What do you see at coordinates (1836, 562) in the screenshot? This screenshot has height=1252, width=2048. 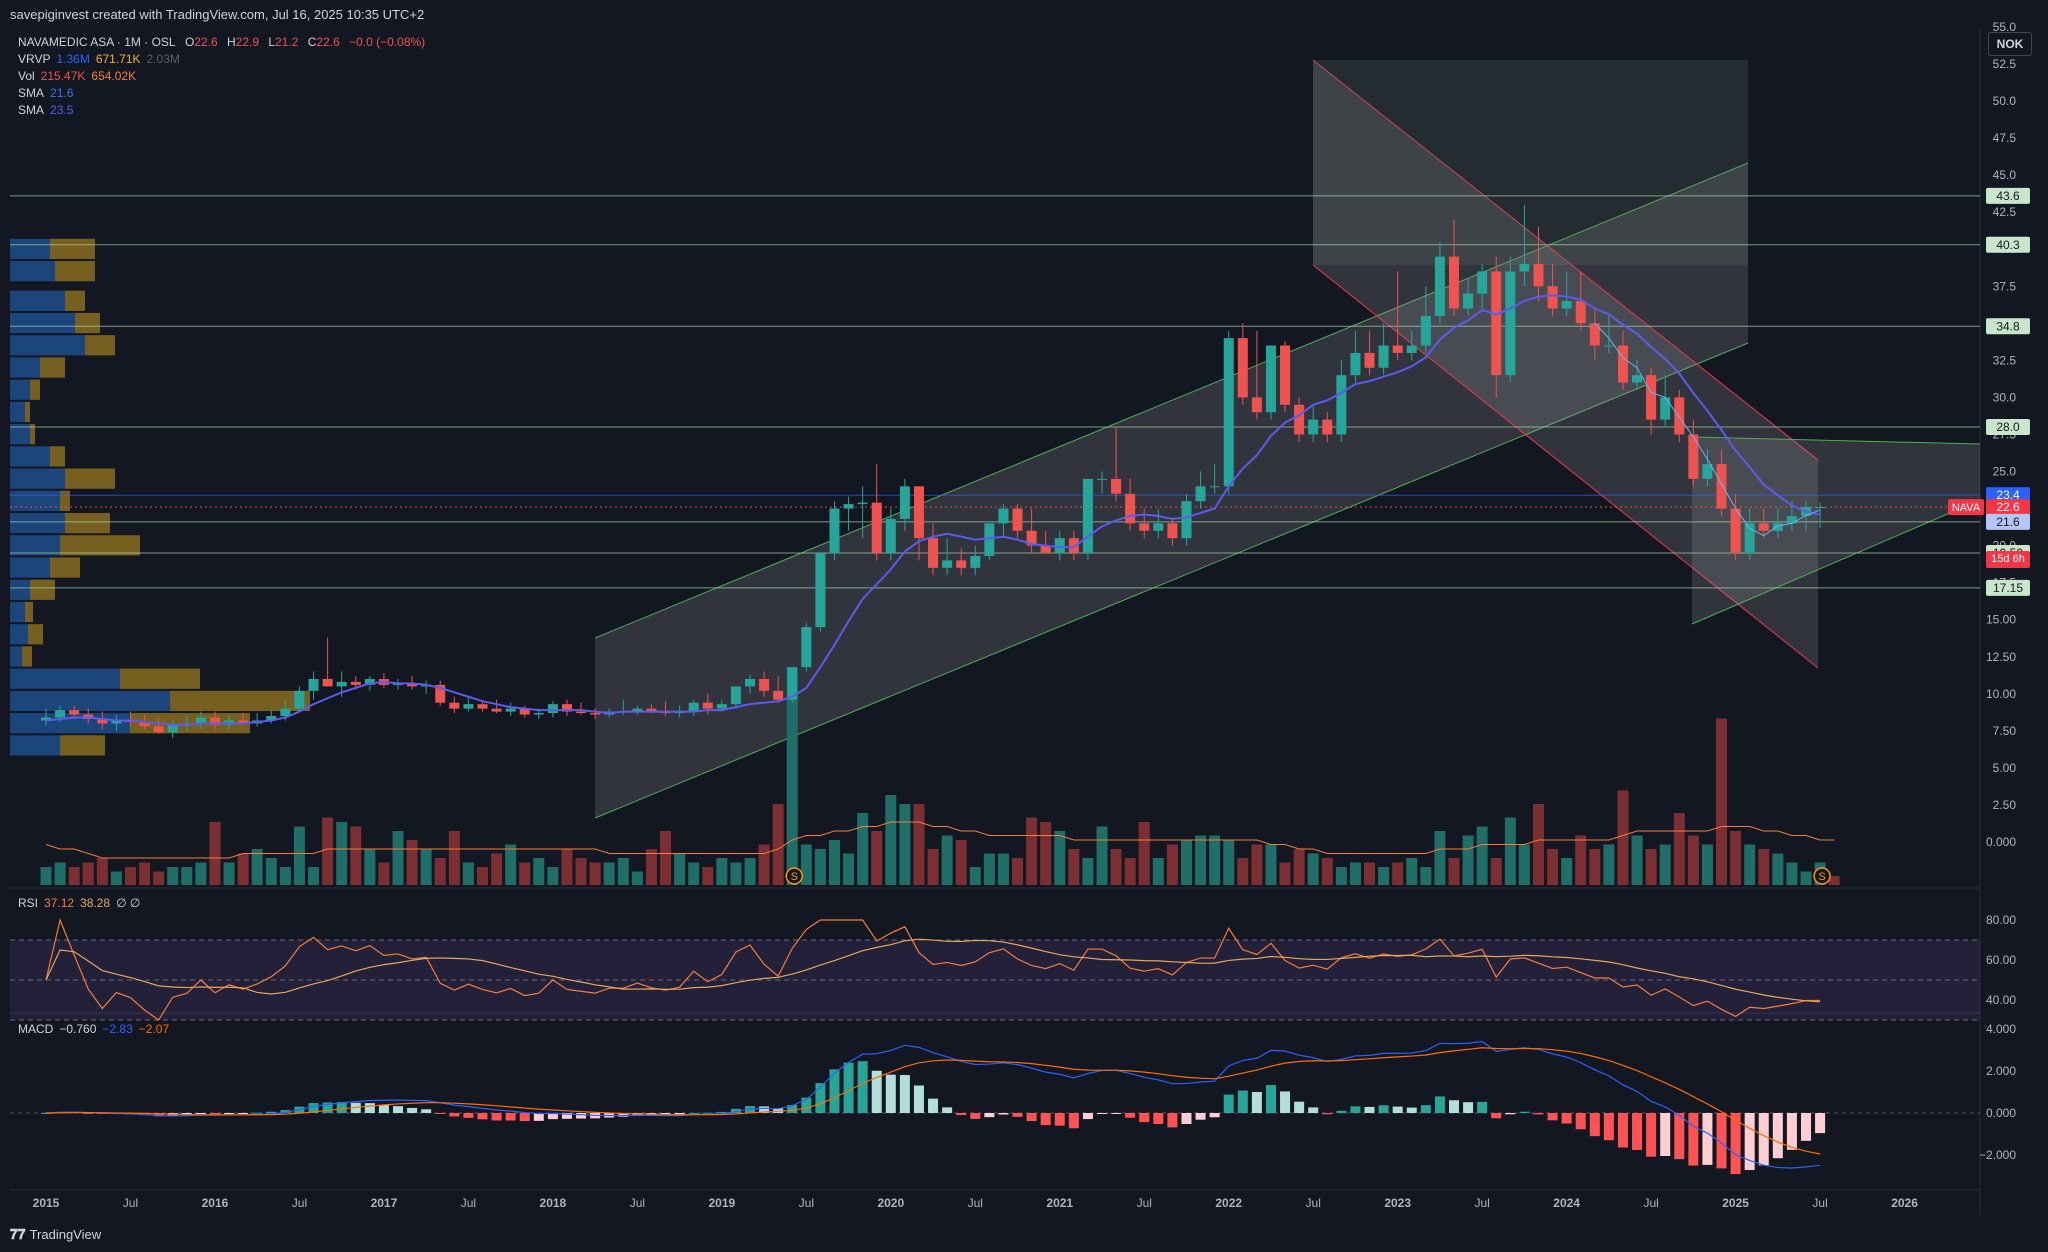 I see `channel-lower-line` at bounding box center [1836, 562].